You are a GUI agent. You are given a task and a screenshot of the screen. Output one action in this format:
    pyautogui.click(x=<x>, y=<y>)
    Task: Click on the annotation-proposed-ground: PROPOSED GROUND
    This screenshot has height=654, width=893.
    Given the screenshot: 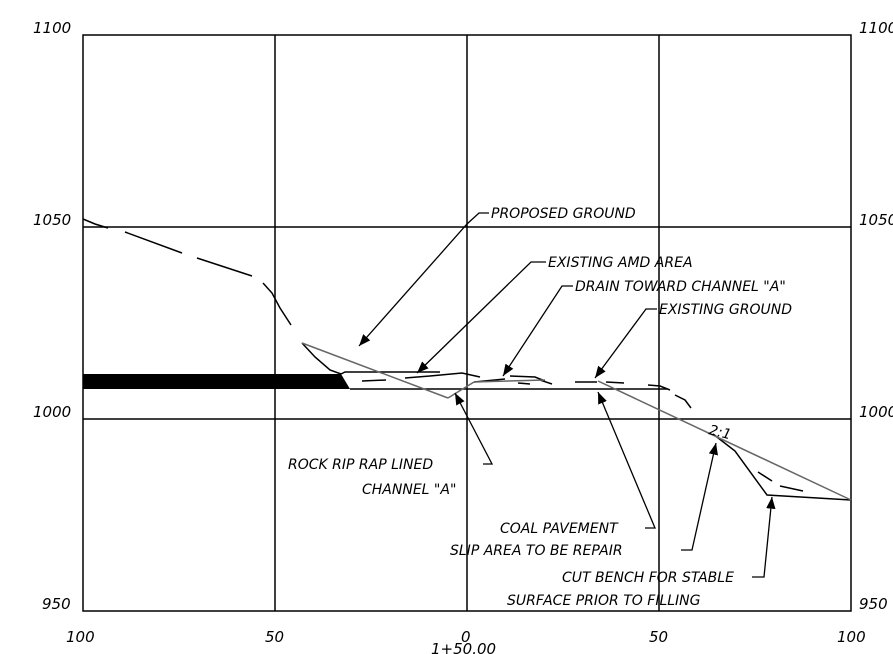 What is the action you would take?
    pyautogui.click(x=563, y=214)
    